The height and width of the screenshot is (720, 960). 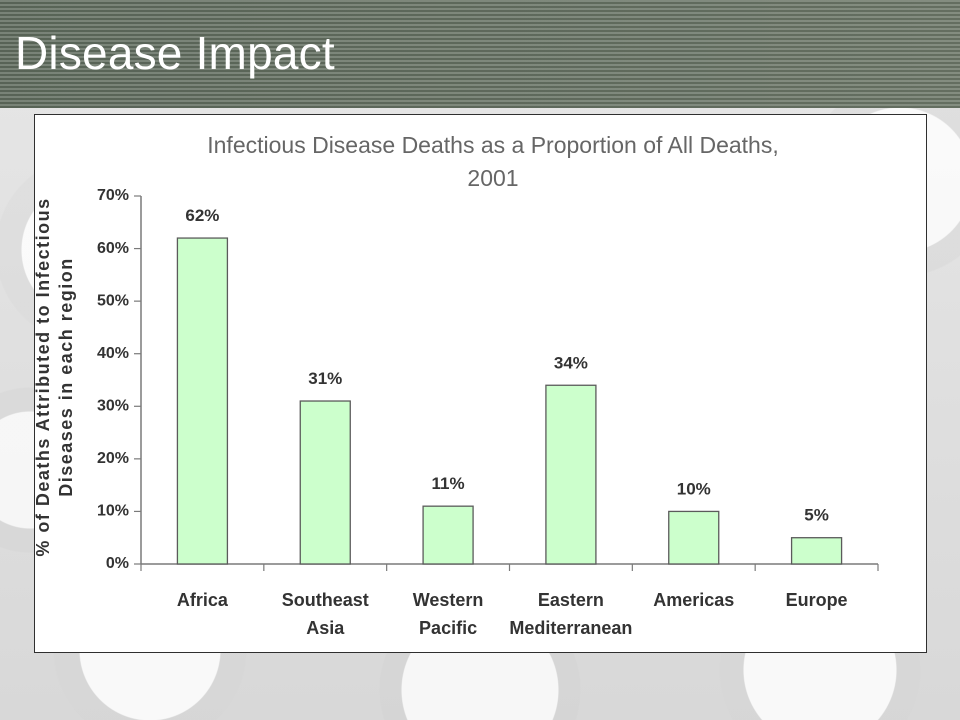 What do you see at coordinates (175, 53) in the screenshot?
I see `slide-title: Disease Impact` at bounding box center [175, 53].